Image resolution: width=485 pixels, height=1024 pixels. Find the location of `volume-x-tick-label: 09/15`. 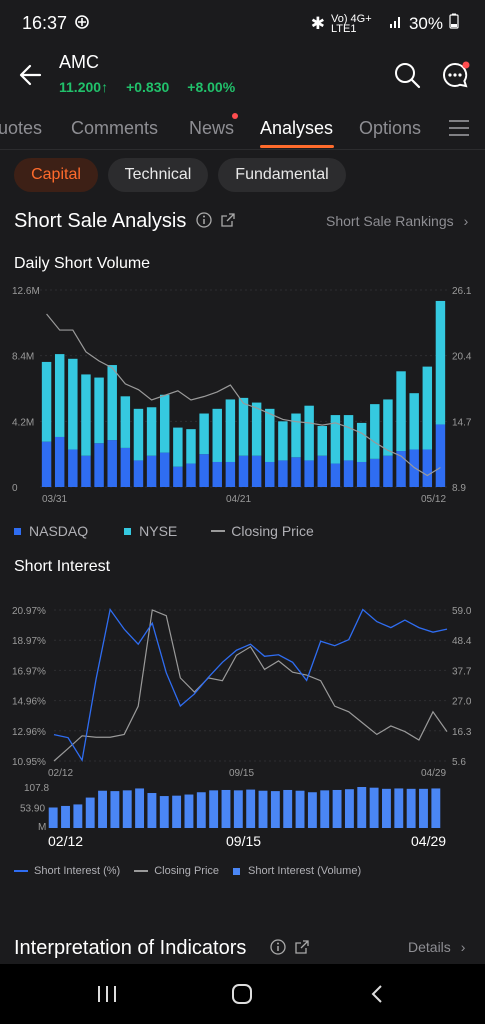

volume-x-tick-label: 09/15 is located at coordinates (243, 841).